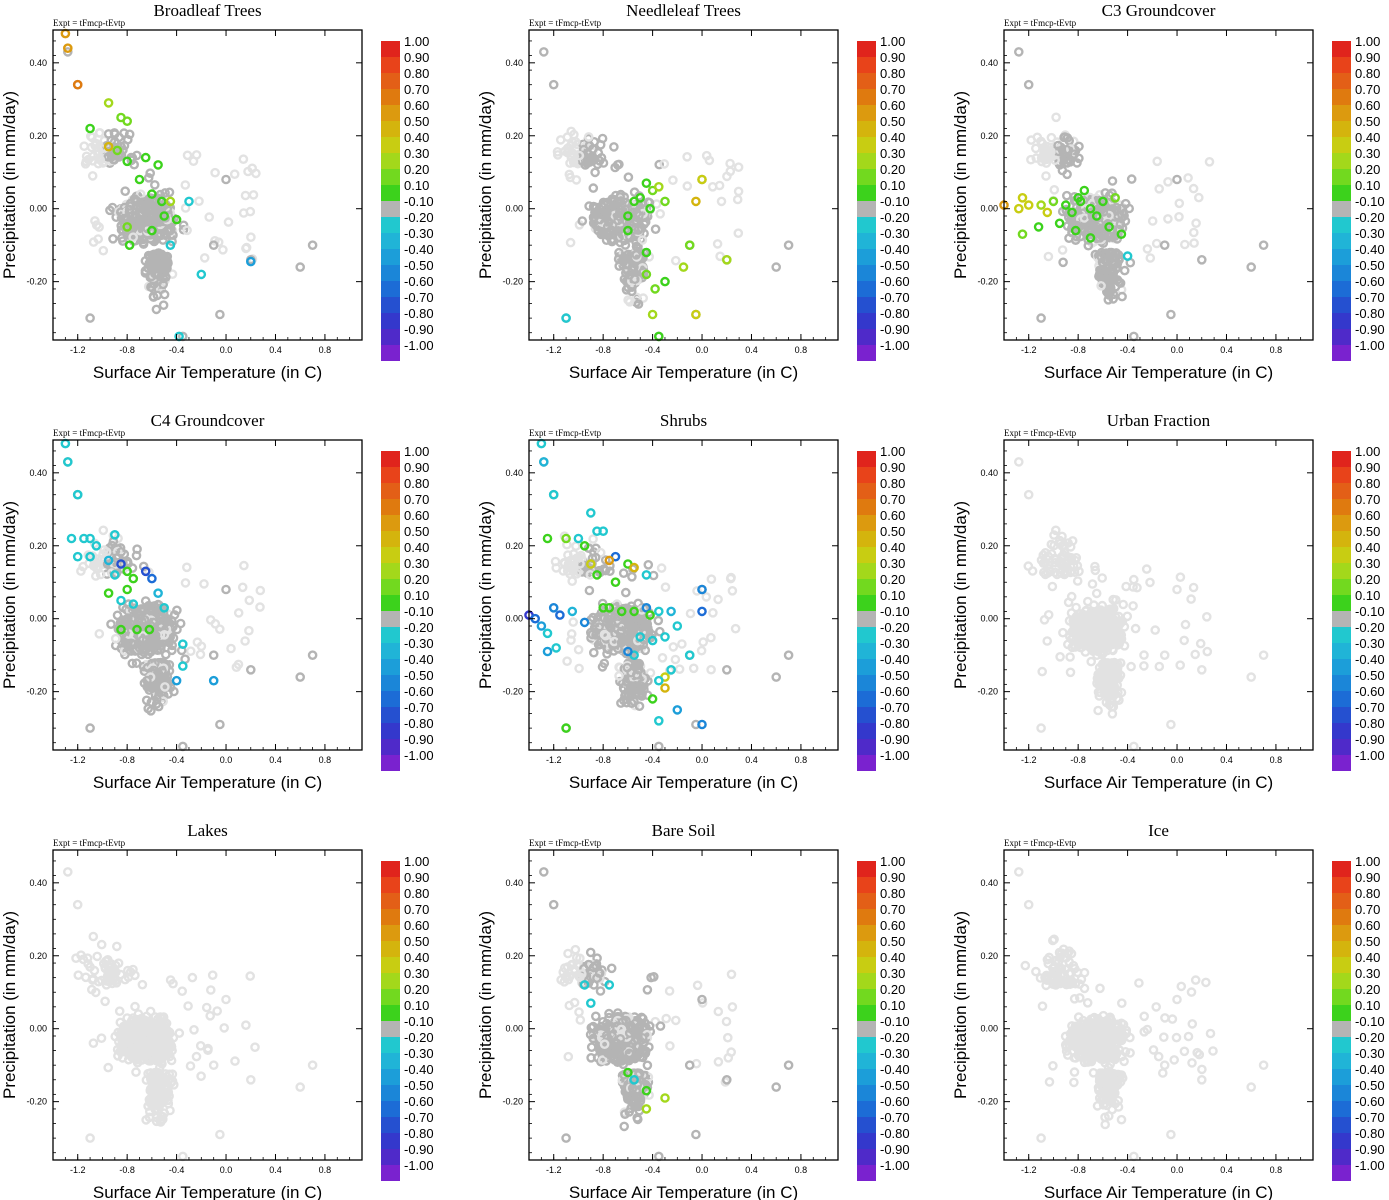 The width and height of the screenshot is (1389, 1200). I want to click on colorbar-label: -1.00, so click(419, 755).